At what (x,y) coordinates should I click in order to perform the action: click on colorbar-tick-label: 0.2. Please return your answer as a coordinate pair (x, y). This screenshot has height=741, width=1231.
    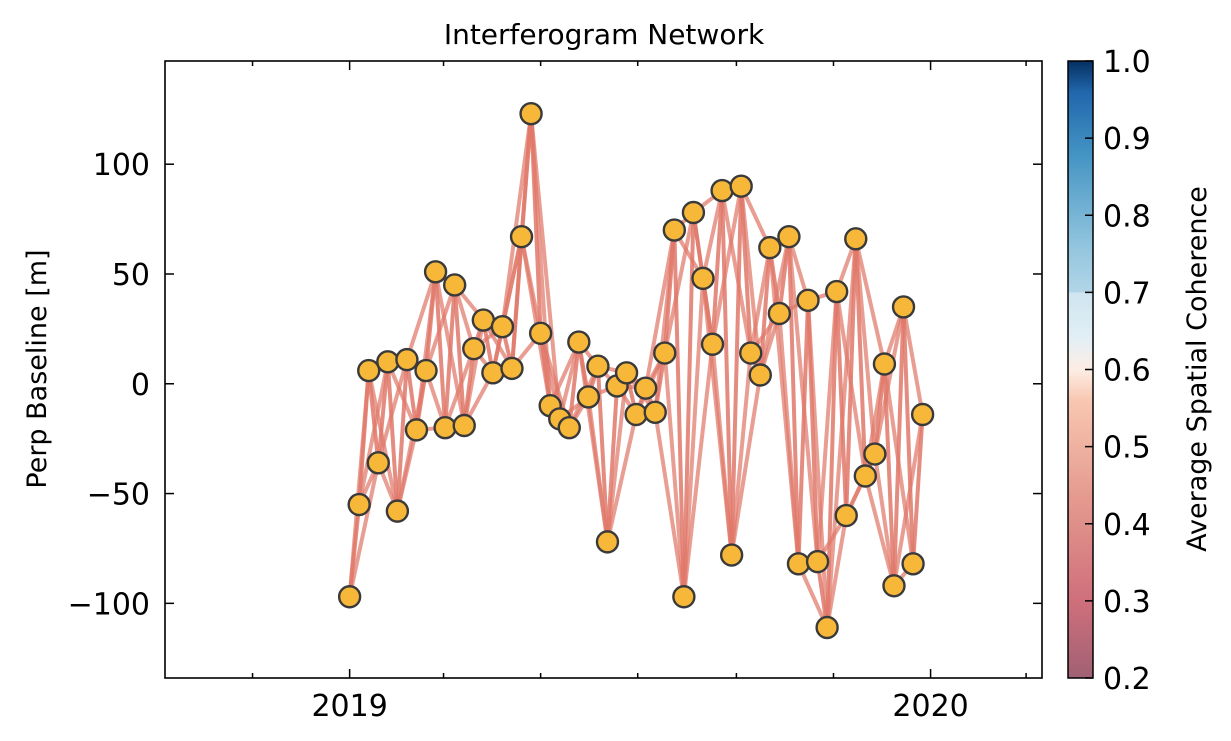
    Looking at the image, I should click on (1127, 679).